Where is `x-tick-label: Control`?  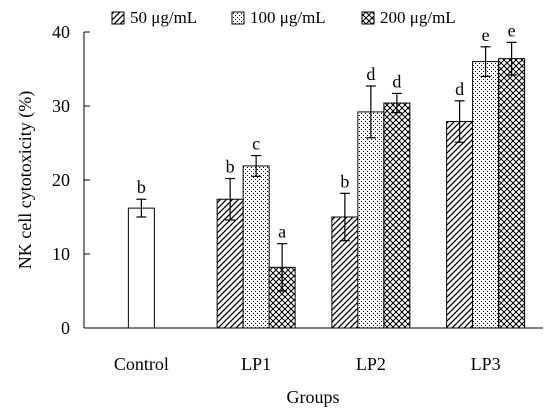
x-tick-label: Control is located at coordinates (141, 364).